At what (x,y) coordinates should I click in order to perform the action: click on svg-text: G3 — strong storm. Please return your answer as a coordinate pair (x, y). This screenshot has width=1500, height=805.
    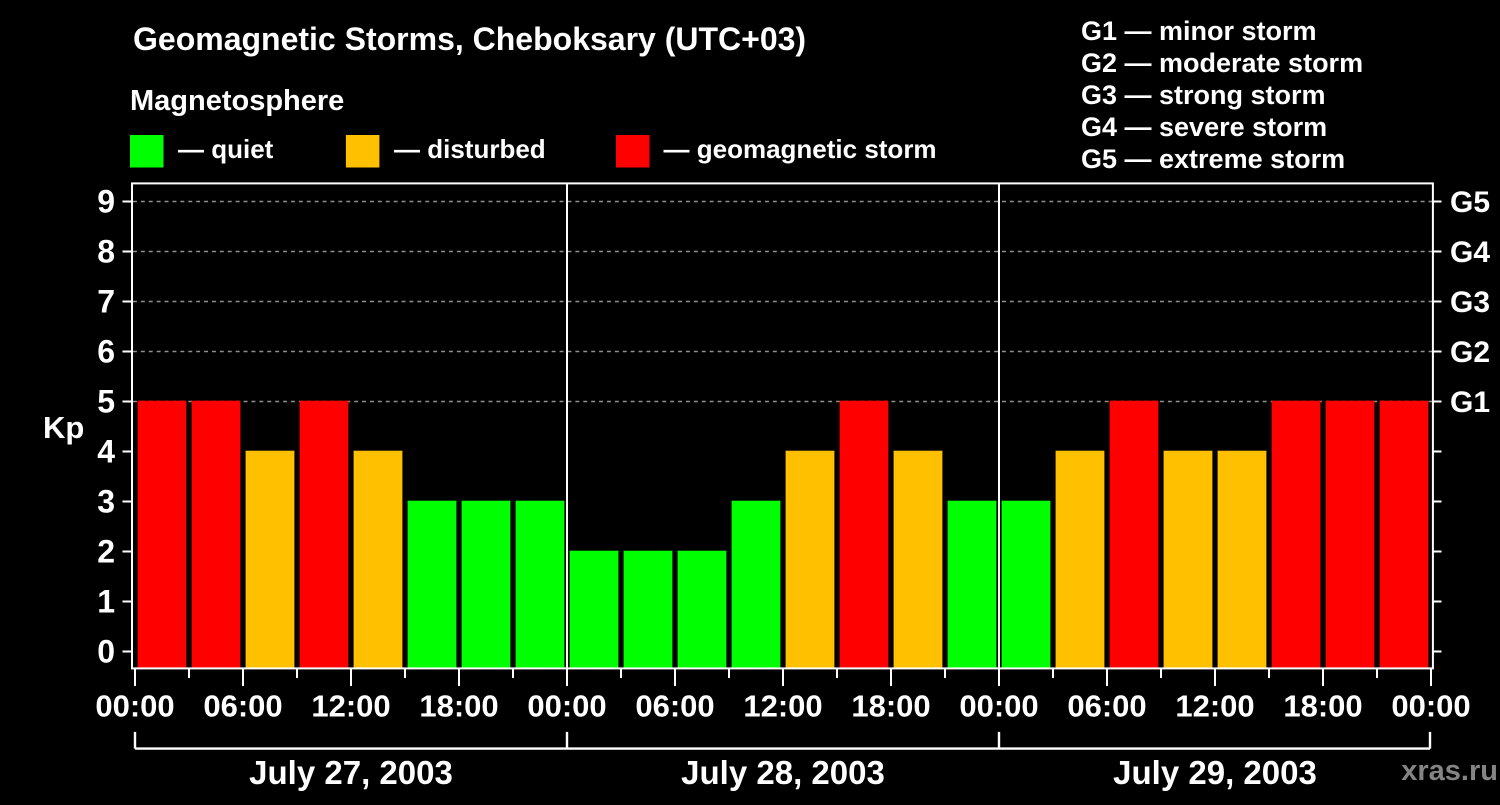
    Looking at the image, I should click on (1203, 95).